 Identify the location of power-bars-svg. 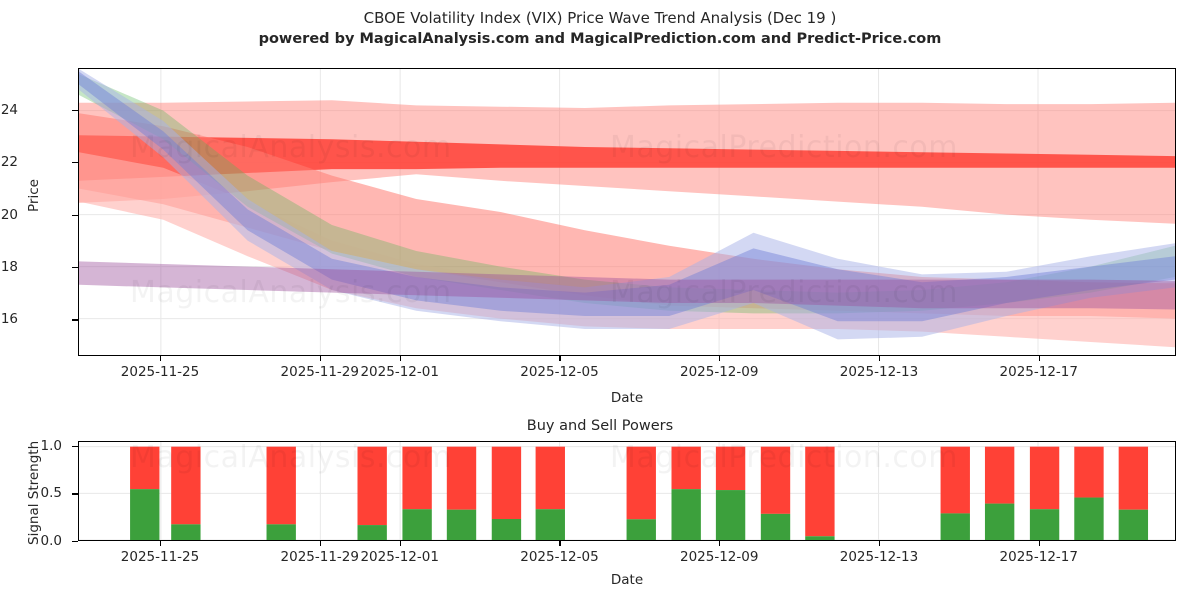
(627, 491).